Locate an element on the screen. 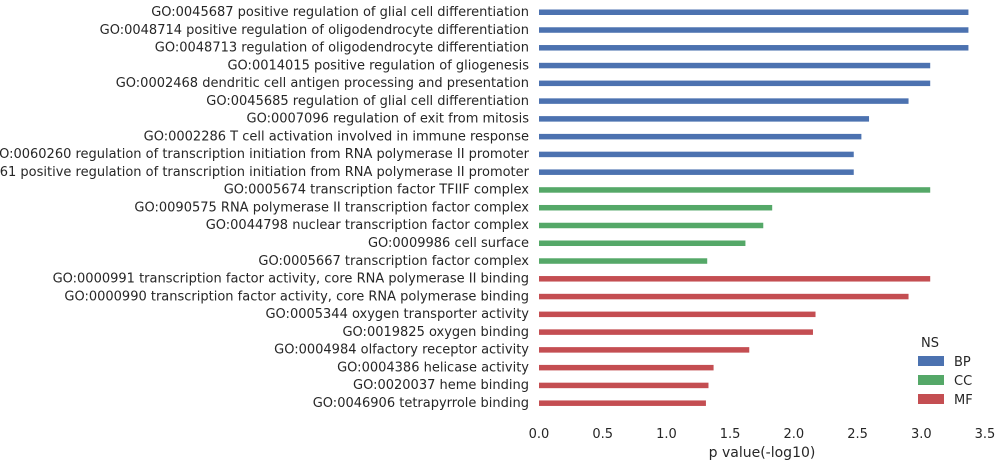  category-label: GO:0005667 transcription factor complex is located at coordinates (393, 261).